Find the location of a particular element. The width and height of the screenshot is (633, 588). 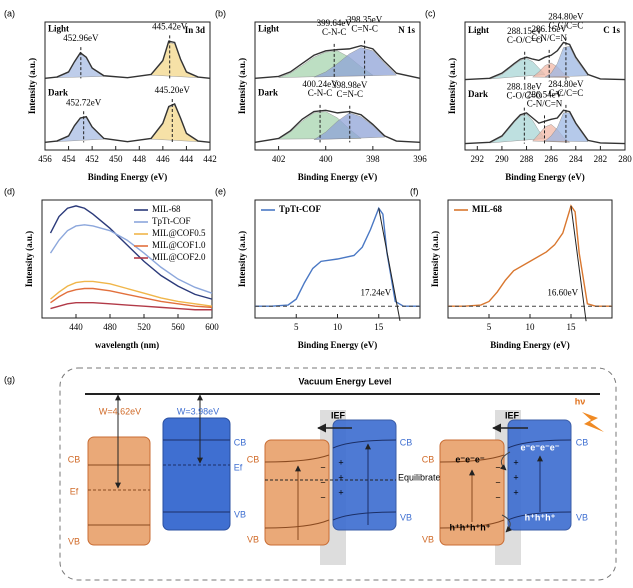

x-tick-label: 10 is located at coordinates (531, 327).